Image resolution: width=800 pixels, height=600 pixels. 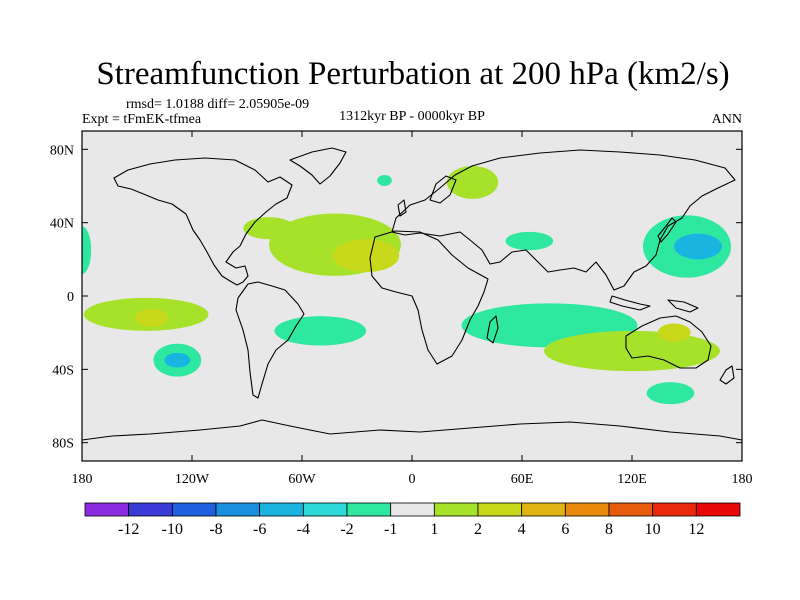 What do you see at coordinates (429, 297) in the screenshot?
I see `coast-africa` at bounding box center [429, 297].